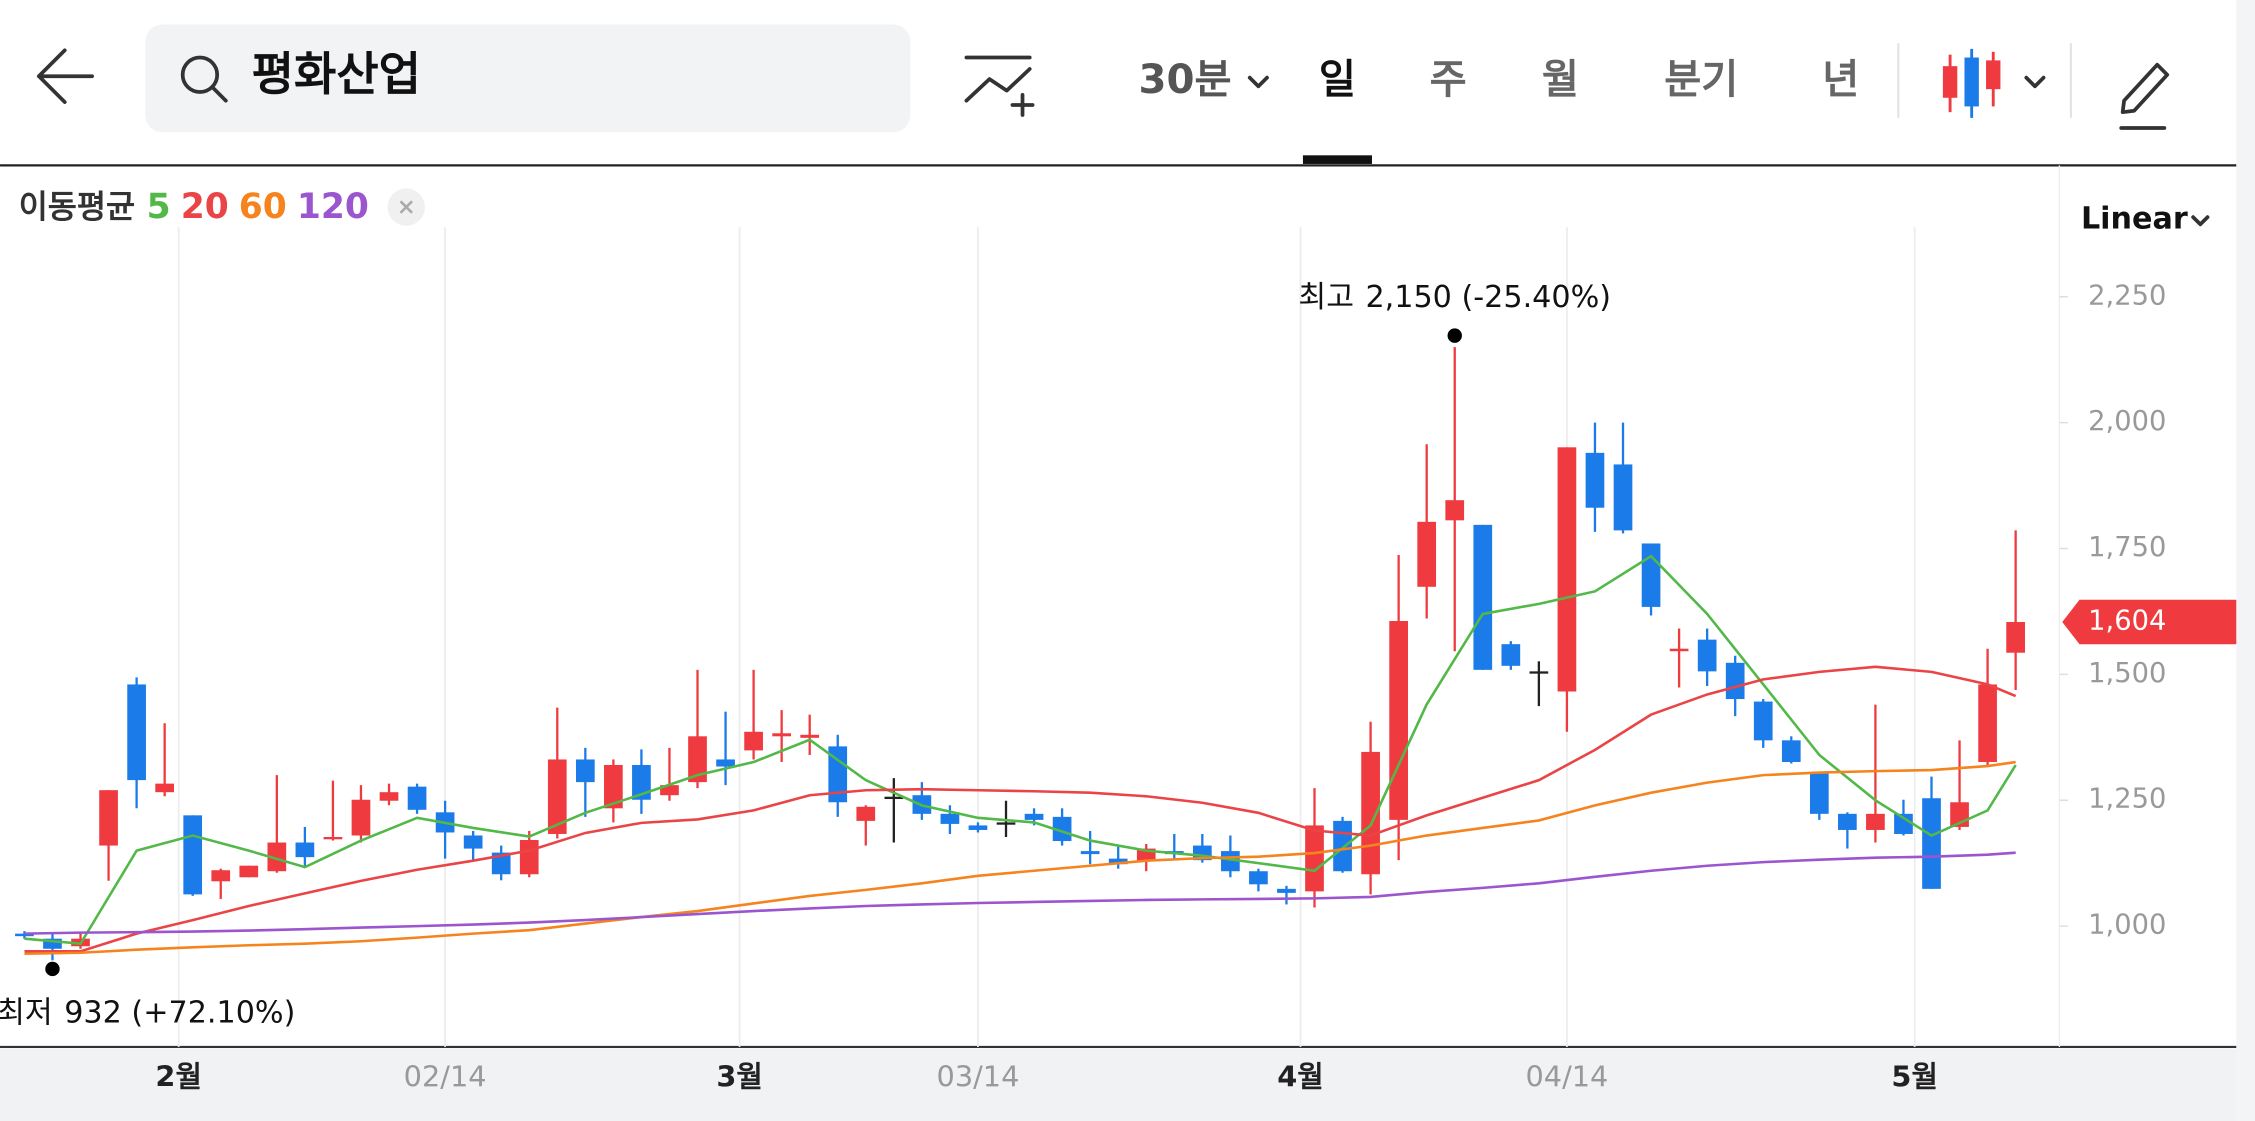 This screenshot has width=2255, height=1121. I want to click on close-x, so click(406, 207).